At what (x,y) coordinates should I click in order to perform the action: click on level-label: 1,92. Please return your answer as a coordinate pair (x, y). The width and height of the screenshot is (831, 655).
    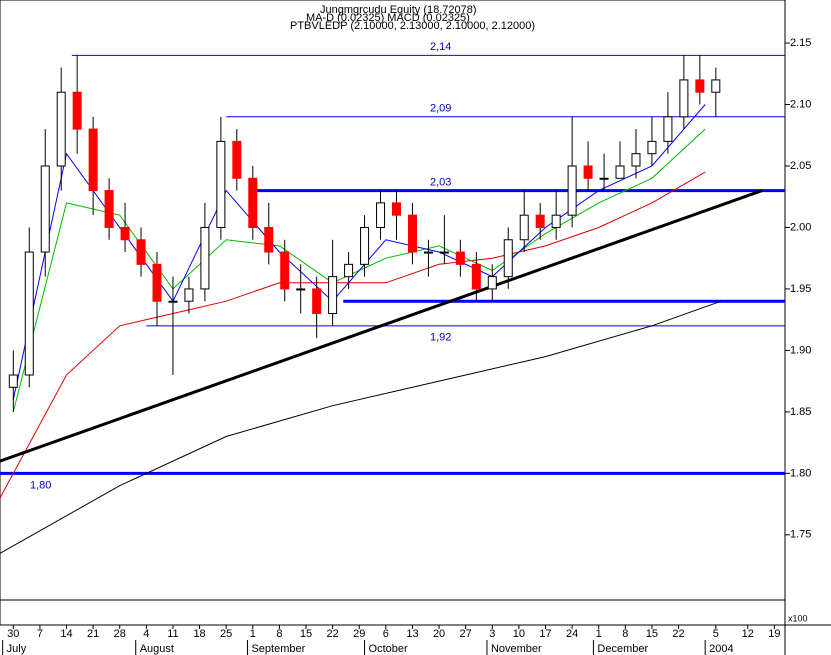
    Looking at the image, I should click on (440, 338).